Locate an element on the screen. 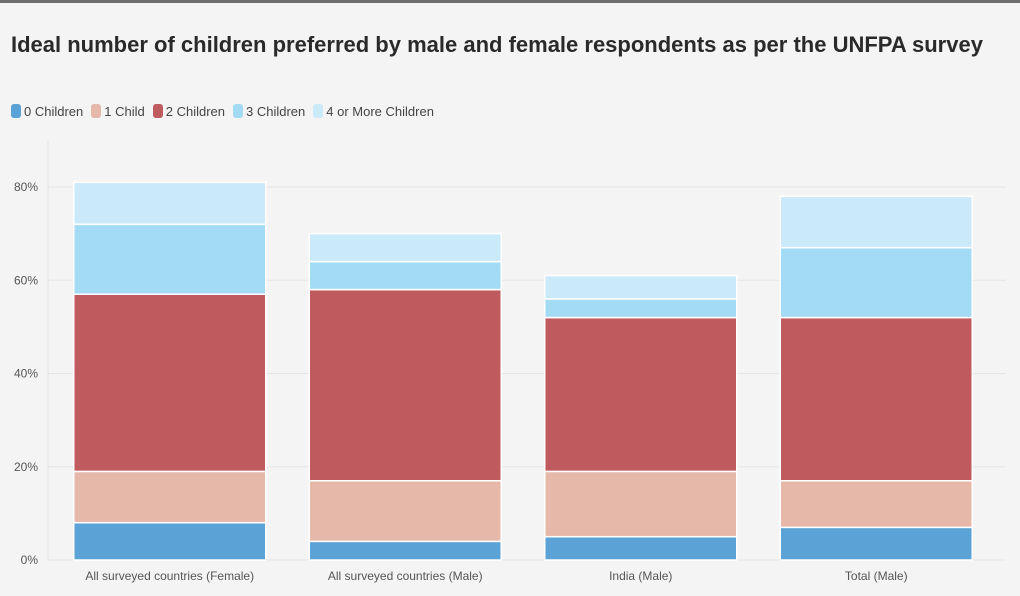 Image resolution: width=1020 pixels, height=596 pixels. top-rule is located at coordinates (510, 1).